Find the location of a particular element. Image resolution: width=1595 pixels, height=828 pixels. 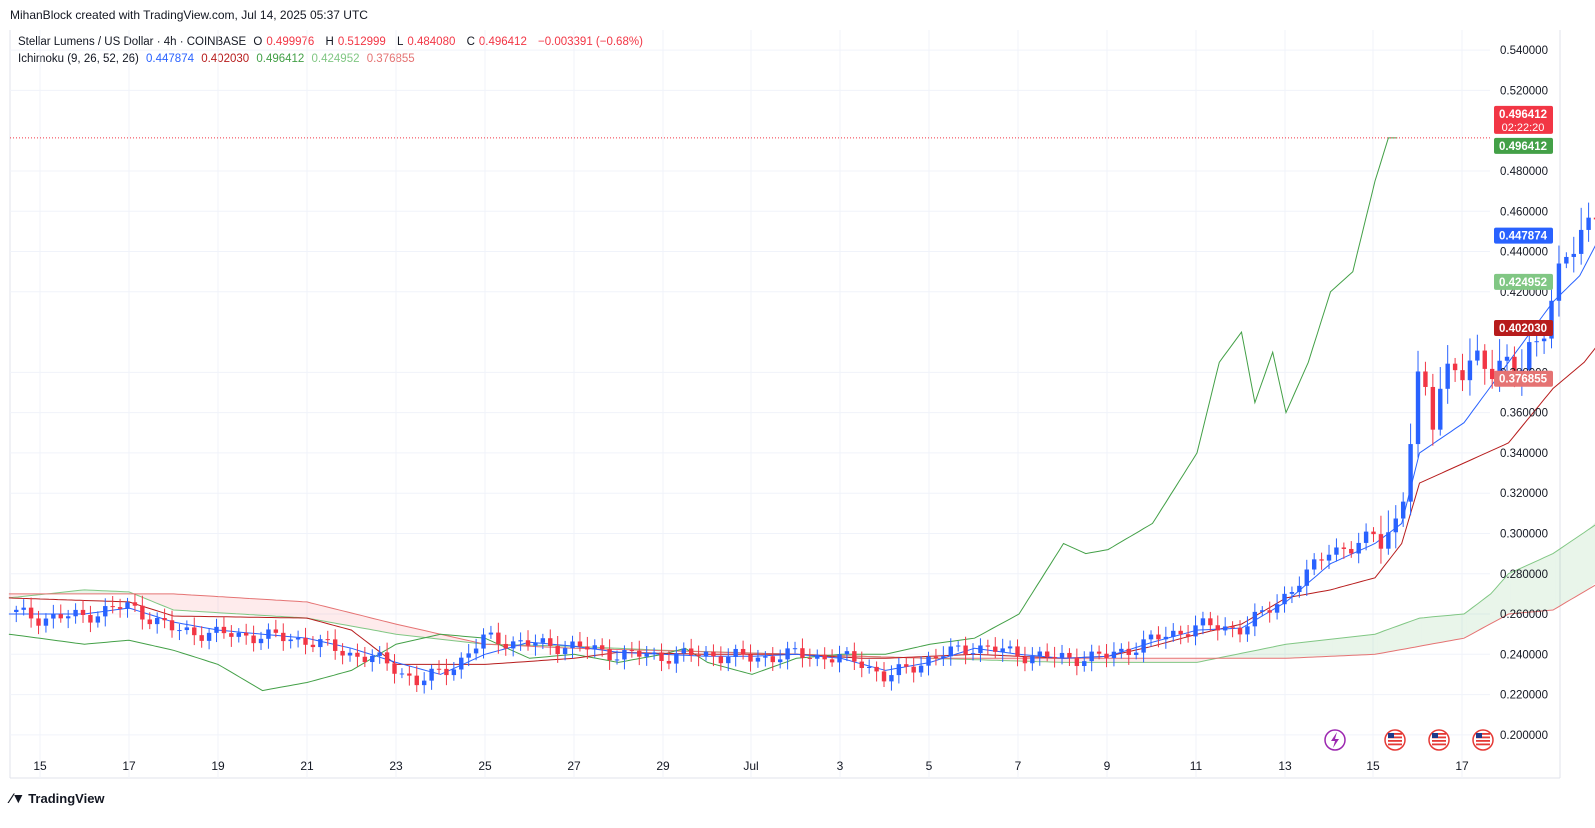

indicator-name: Ichimoku (9, 26, 52, 26) is located at coordinates (78, 59).